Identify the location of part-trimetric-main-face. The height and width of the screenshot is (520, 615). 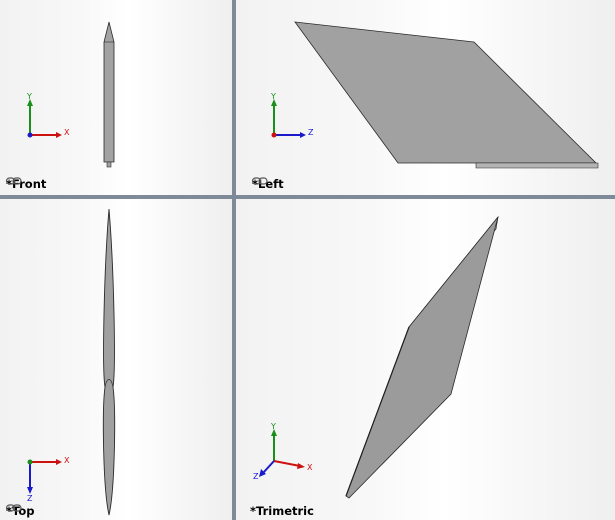
(422, 357).